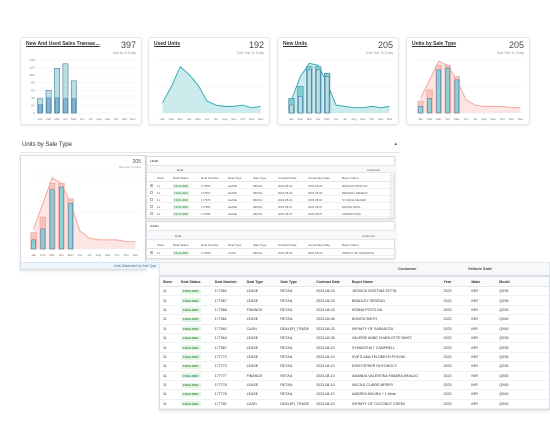 The image size is (550, 429). I want to click on card-title: New Units, so click(295, 44).